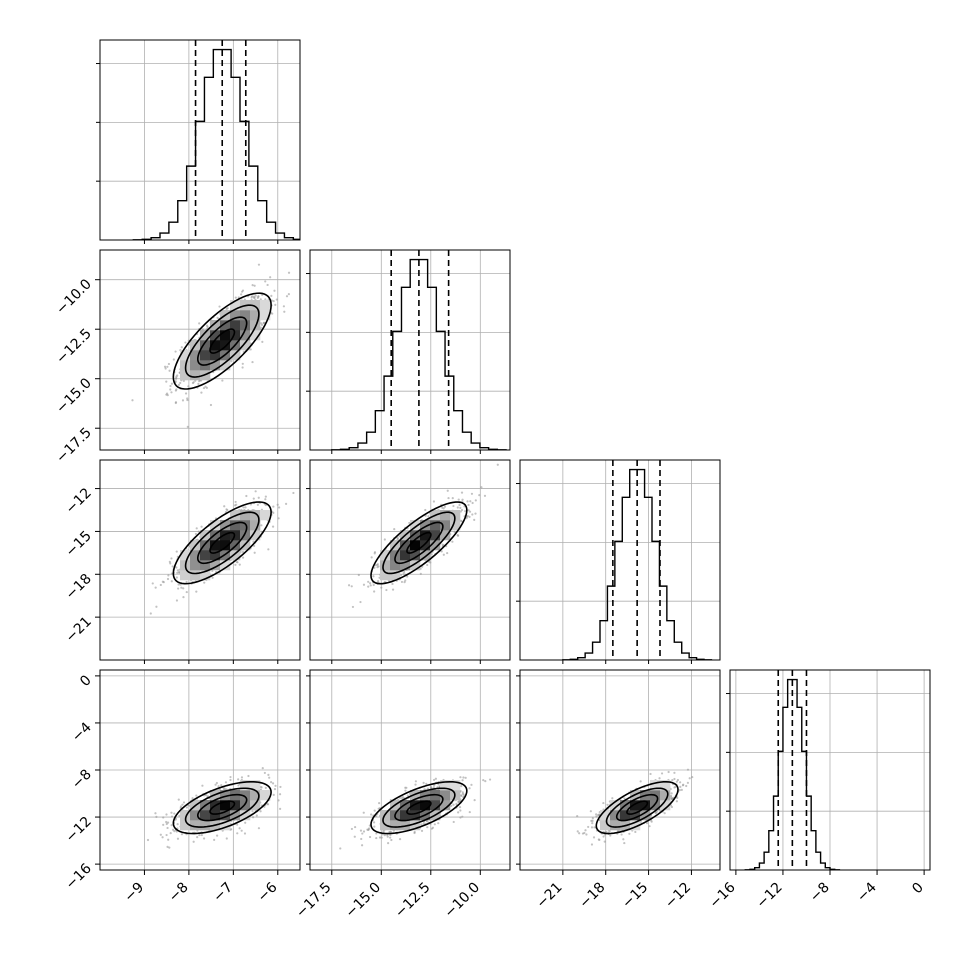 This screenshot has height=970, width=970. I want to click on y-tick-label: −15, so click(79, 544).